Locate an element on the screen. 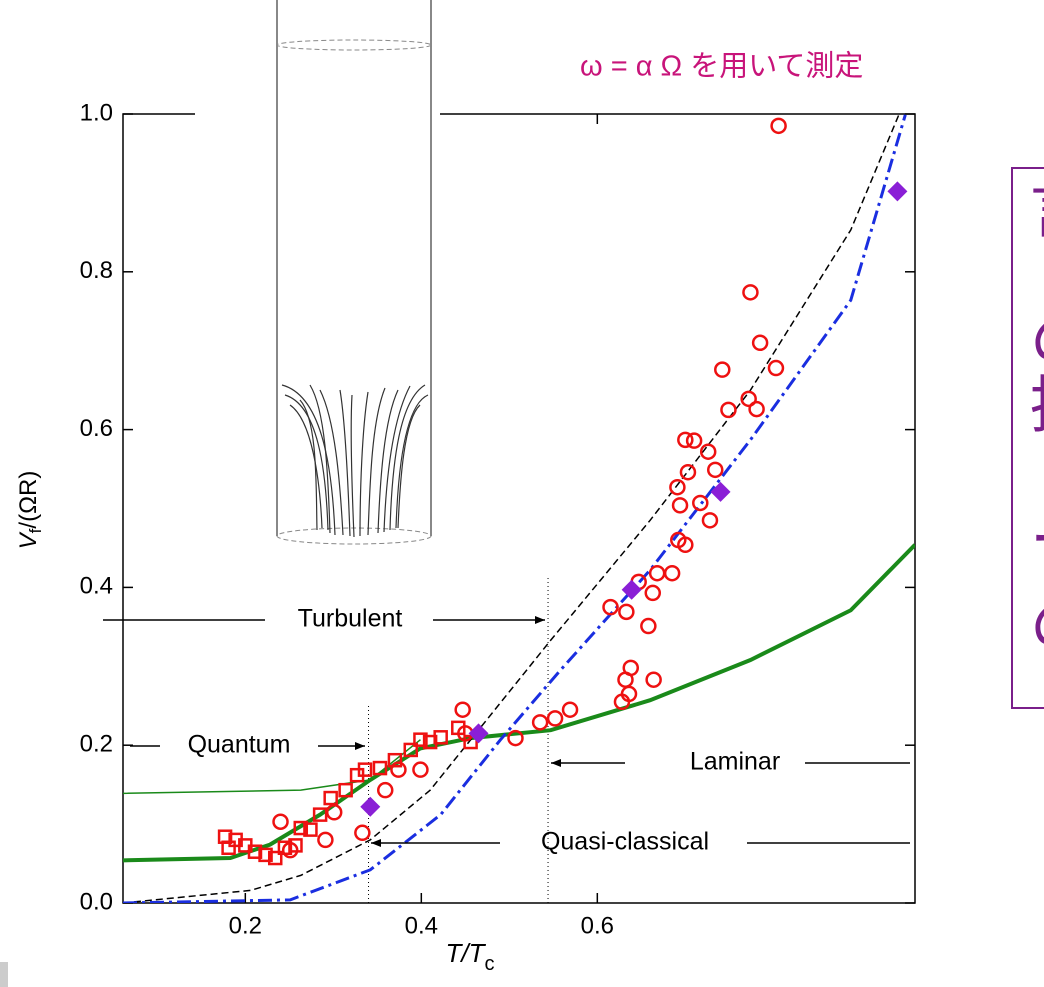  x-axis-label: T/Tc is located at coordinates (470, 956).